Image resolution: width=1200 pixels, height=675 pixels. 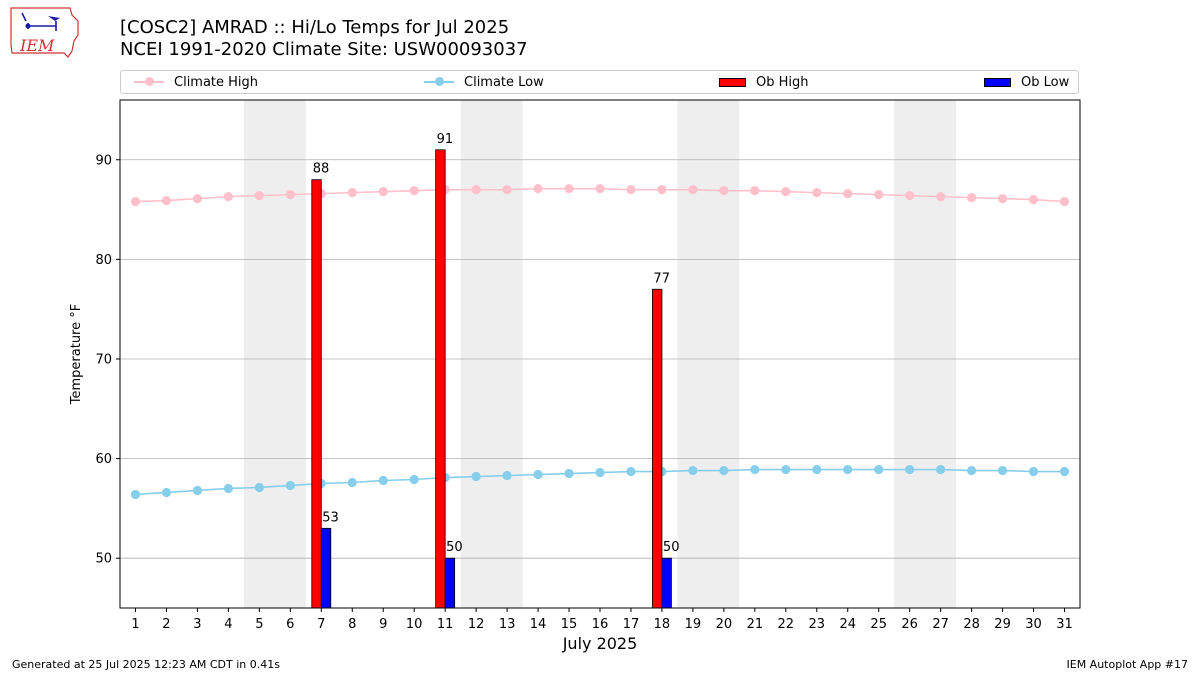 What do you see at coordinates (971, 624) in the screenshot?
I see `x-tick-label: 28` at bounding box center [971, 624].